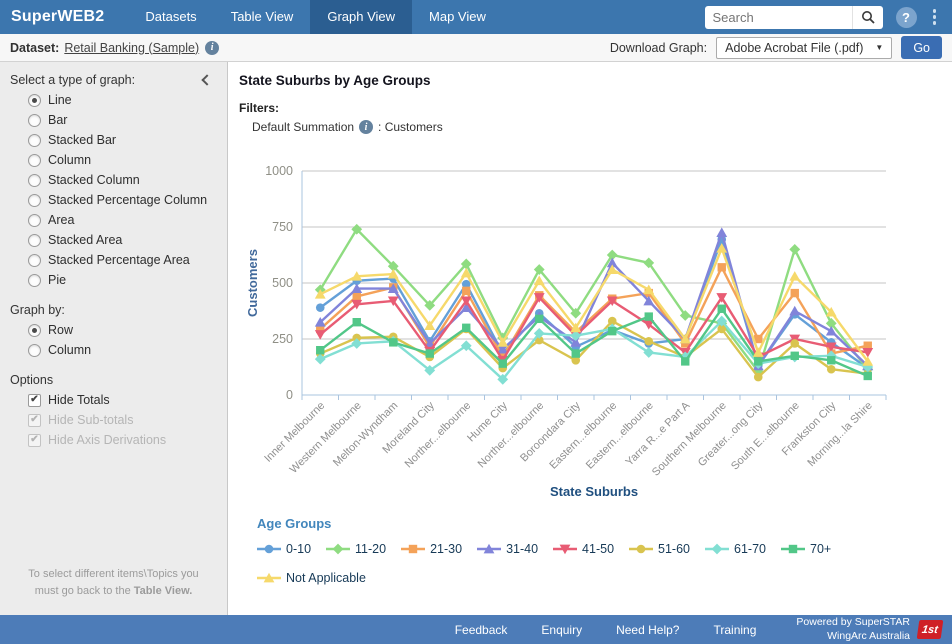 The width and height of the screenshot is (952, 644). What do you see at coordinates (122, 280) in the screenshot?
I see `radio-graph-type-pie: Pie` at bounding box center [122, 280].